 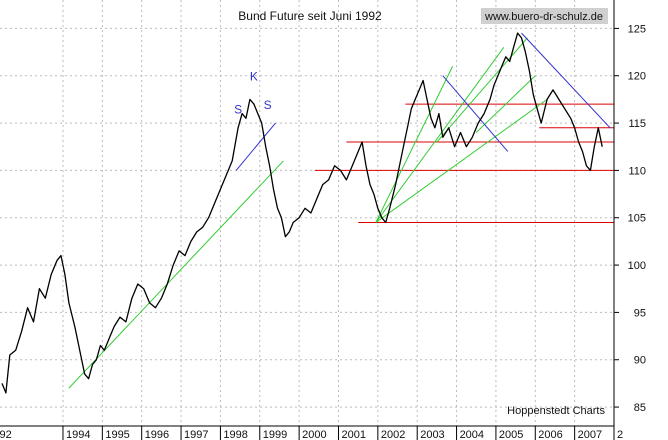 I want to click on source-credit: Hoppenstedt Charts, so click(x=556, y=411).